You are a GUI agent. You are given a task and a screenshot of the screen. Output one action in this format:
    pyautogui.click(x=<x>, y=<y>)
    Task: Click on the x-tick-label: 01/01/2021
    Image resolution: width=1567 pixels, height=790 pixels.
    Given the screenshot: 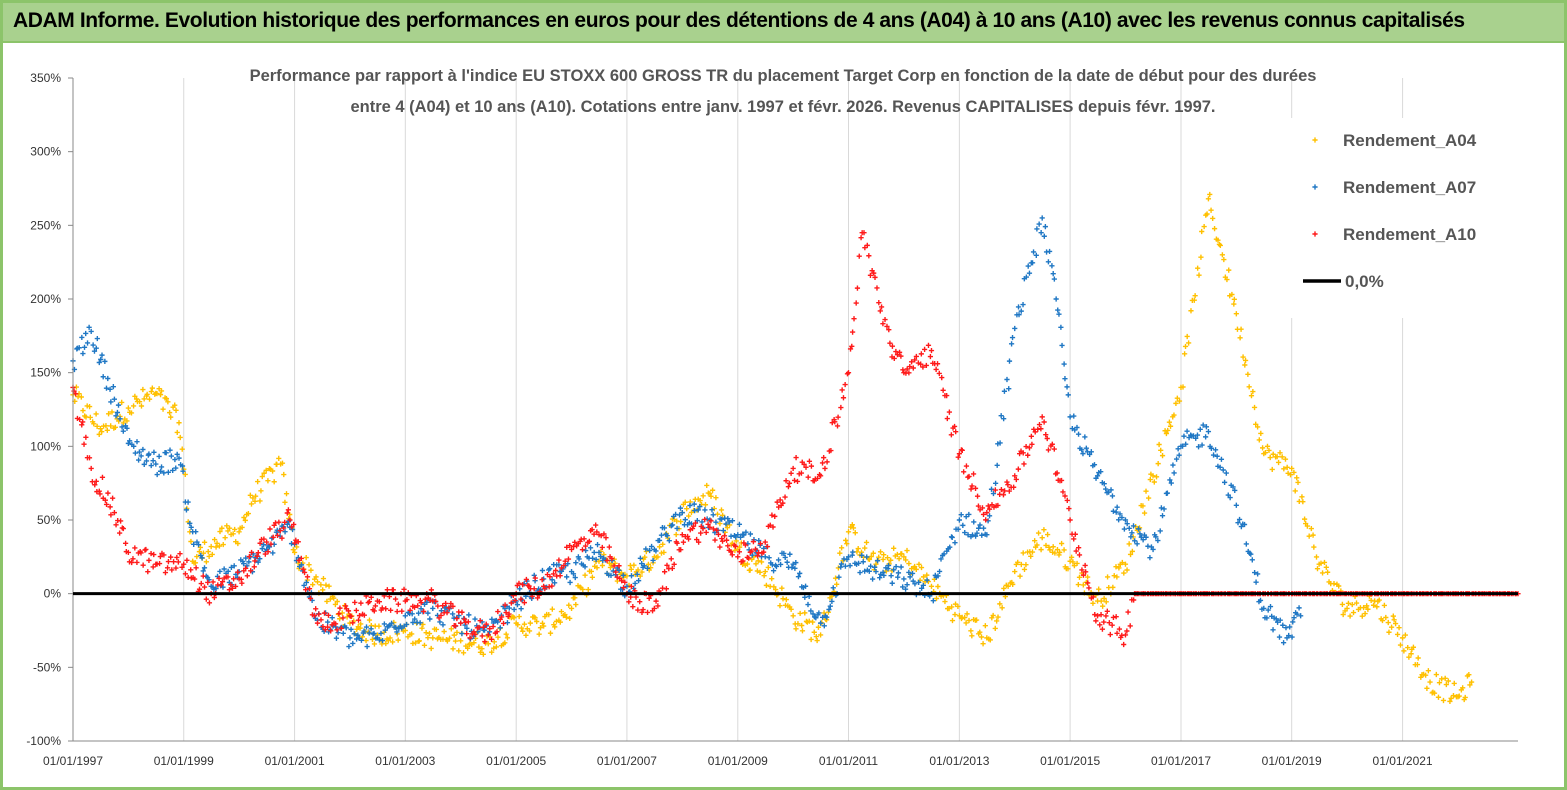 What is the action you would take?
    pyautogui.click(x=1403, y=761)
    